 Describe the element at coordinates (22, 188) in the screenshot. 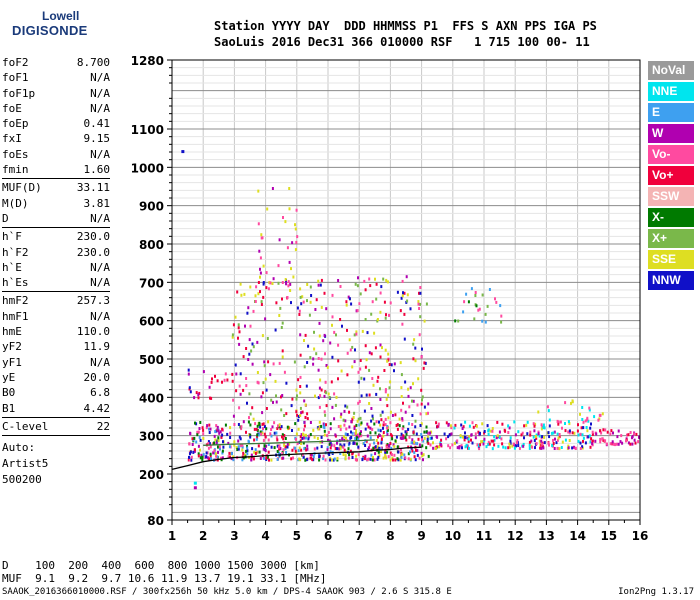

I see `param-key: MUF(D)` at that location.